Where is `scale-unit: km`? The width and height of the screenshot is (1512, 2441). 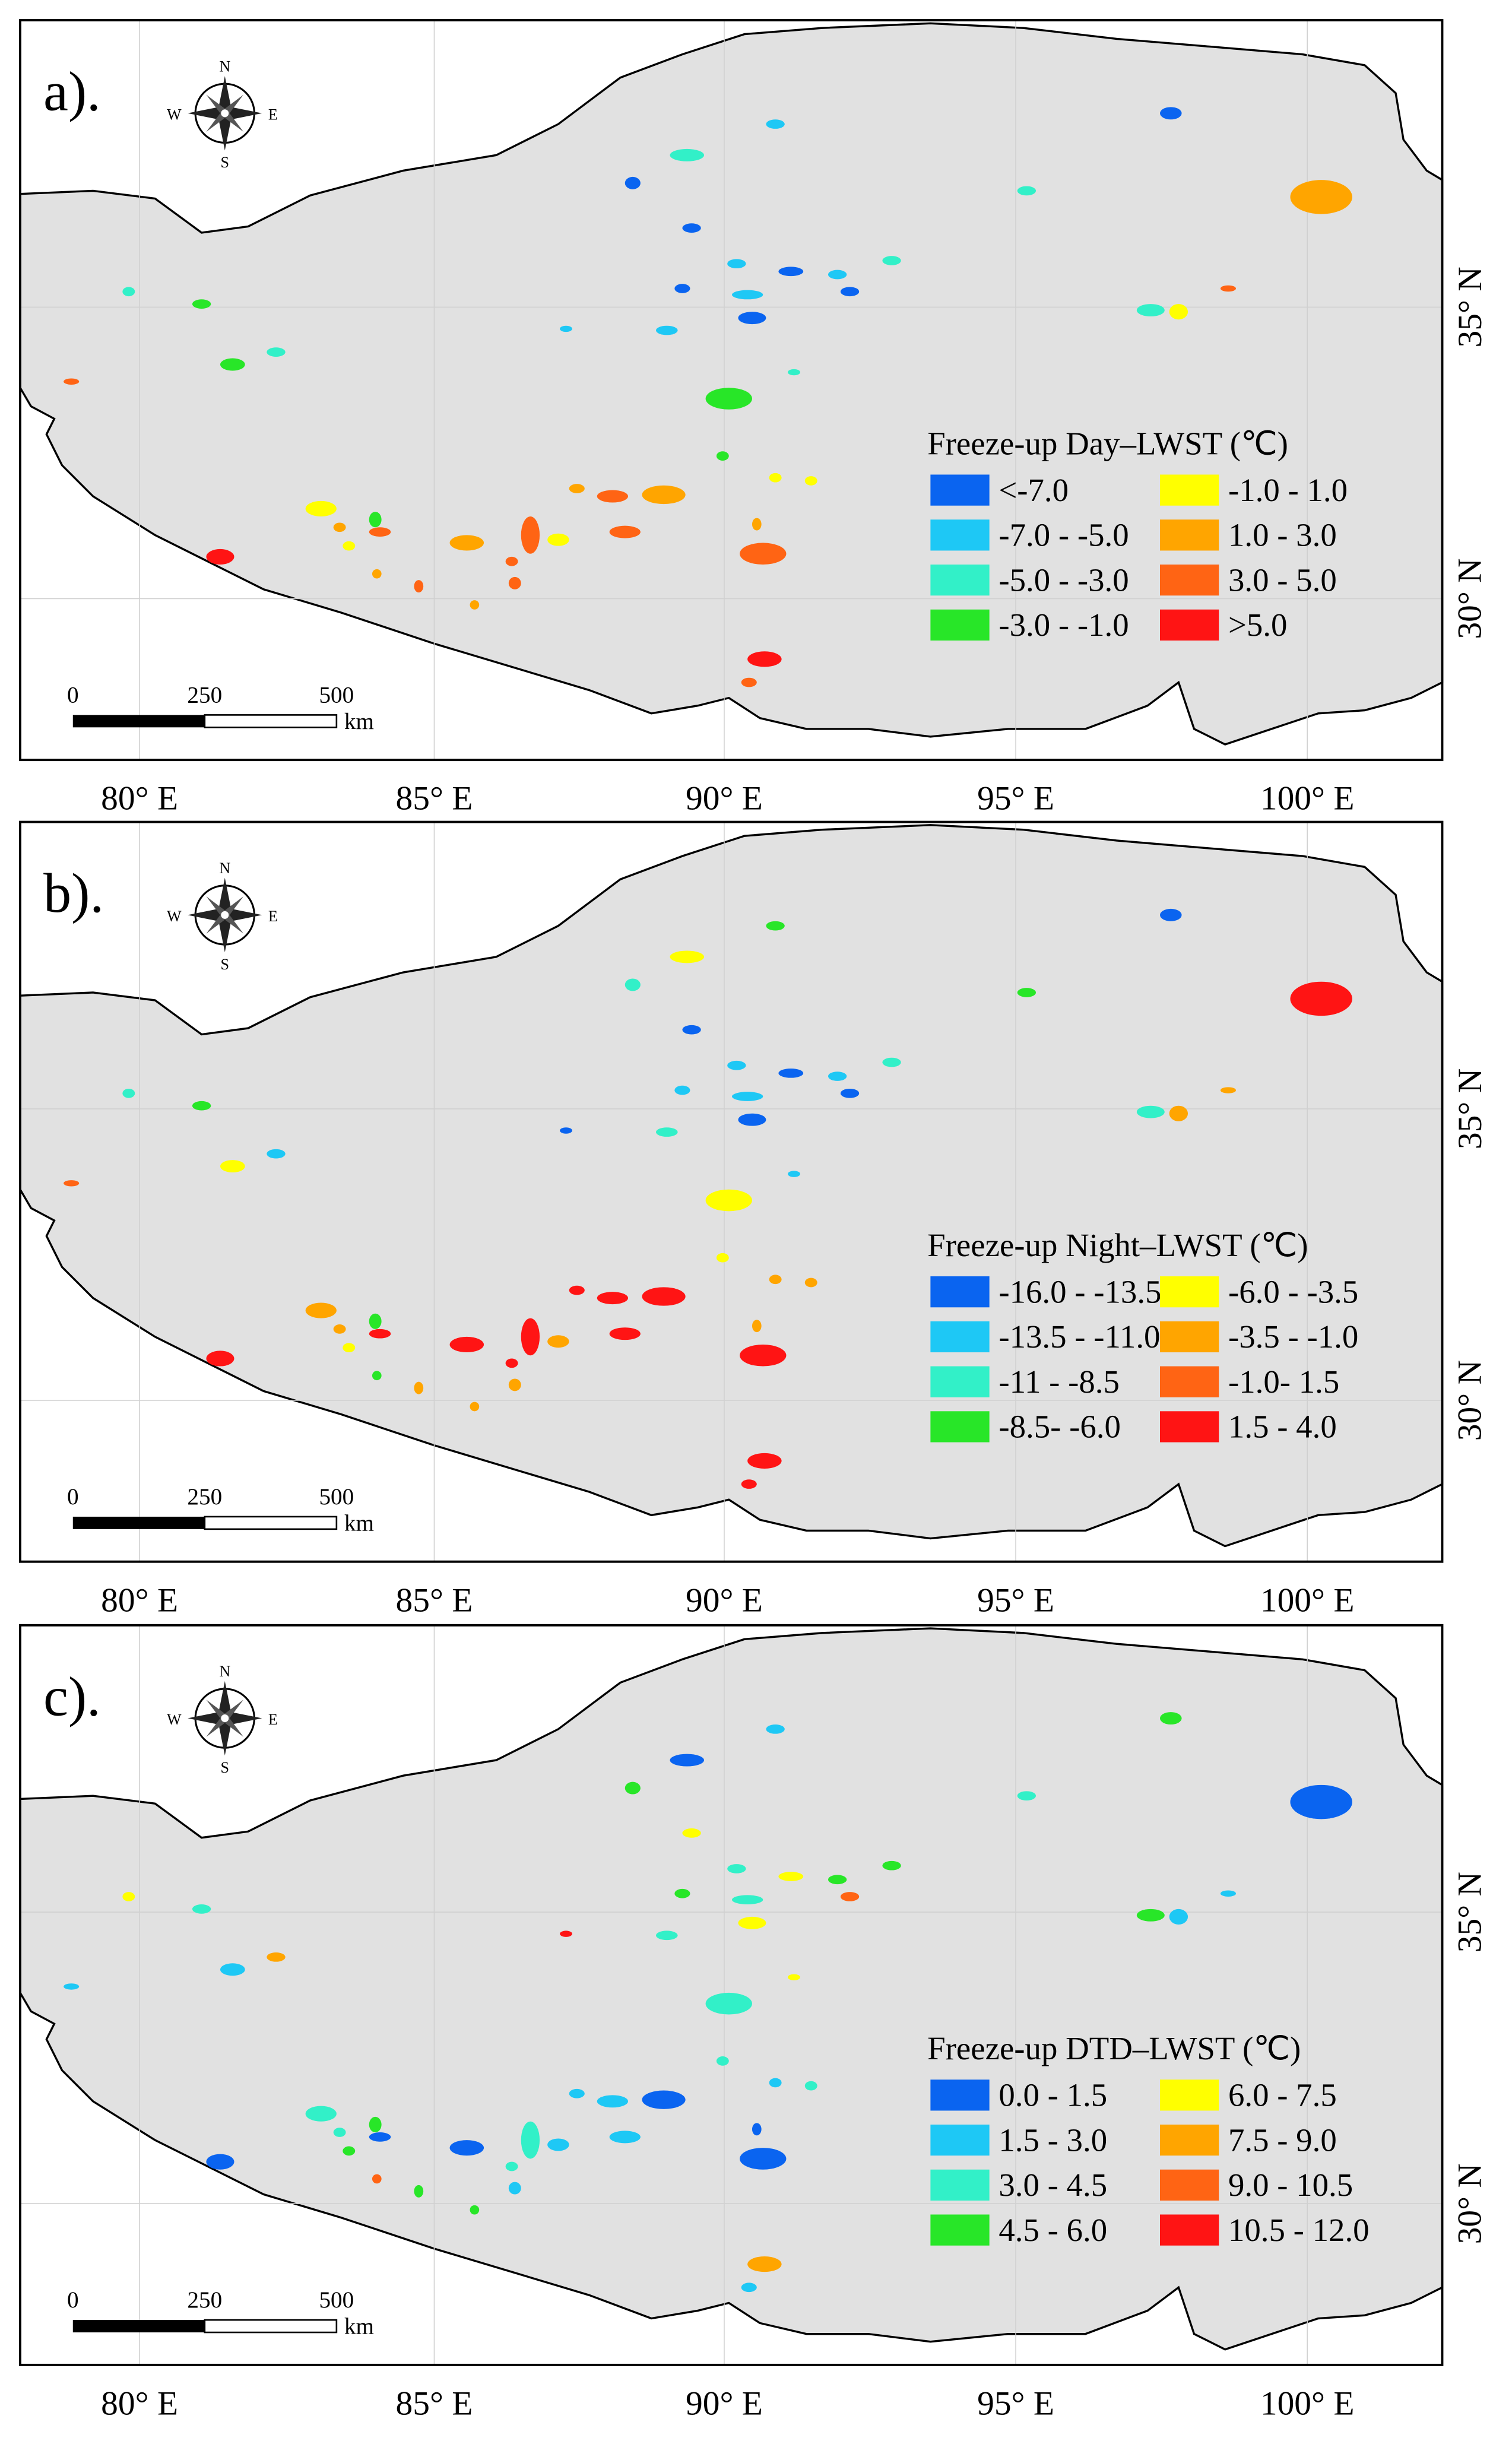
scale-unit: km is located at coordinates (359, 721).